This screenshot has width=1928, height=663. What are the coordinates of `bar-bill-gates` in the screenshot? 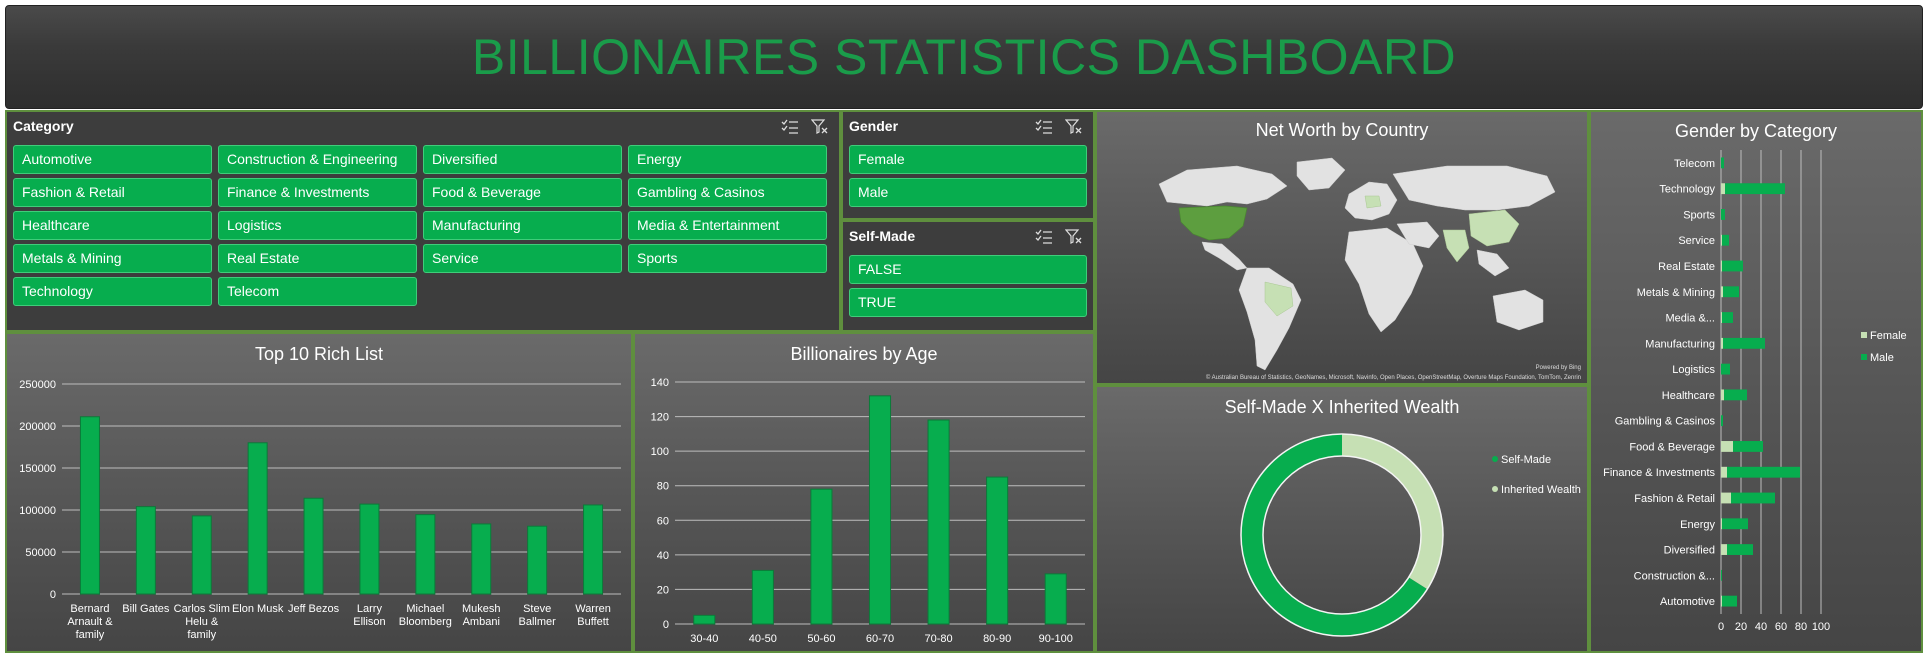 It's located at (145, 550).